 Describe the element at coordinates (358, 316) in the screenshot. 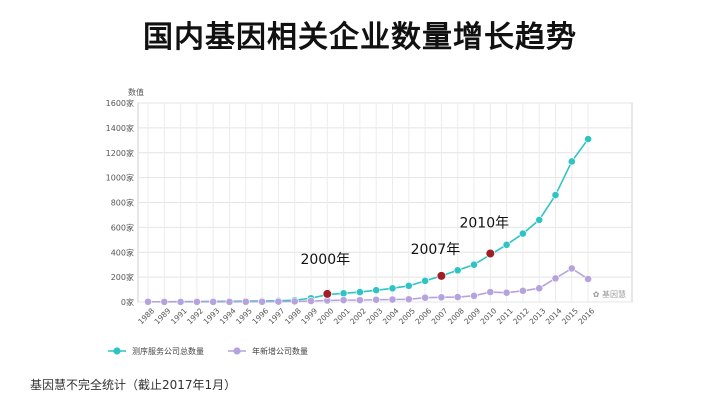

I see `x-tick-label: 2002` at that location.